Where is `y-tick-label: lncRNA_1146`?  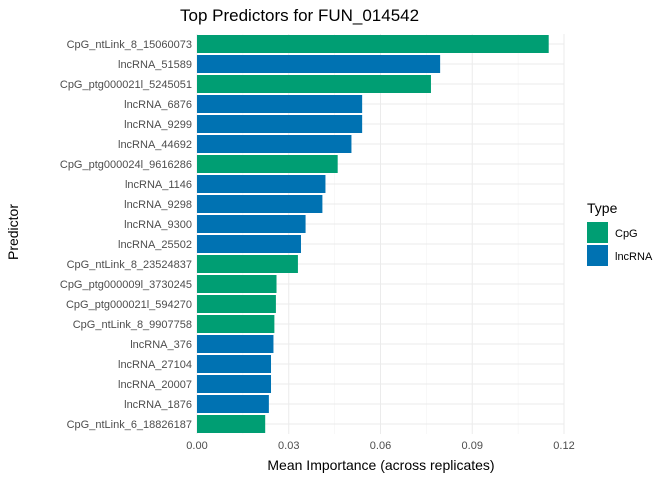 y-tick-label: lncRNA_1146 is located at coordinates (158, 185).